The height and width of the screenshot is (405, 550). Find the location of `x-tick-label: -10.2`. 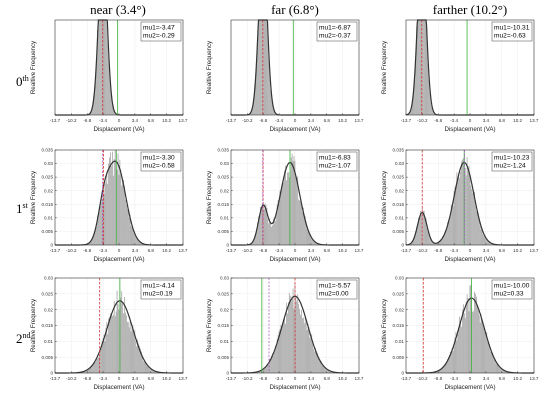

x-tick-label: -10.2 is located at coordinates (71, 250).